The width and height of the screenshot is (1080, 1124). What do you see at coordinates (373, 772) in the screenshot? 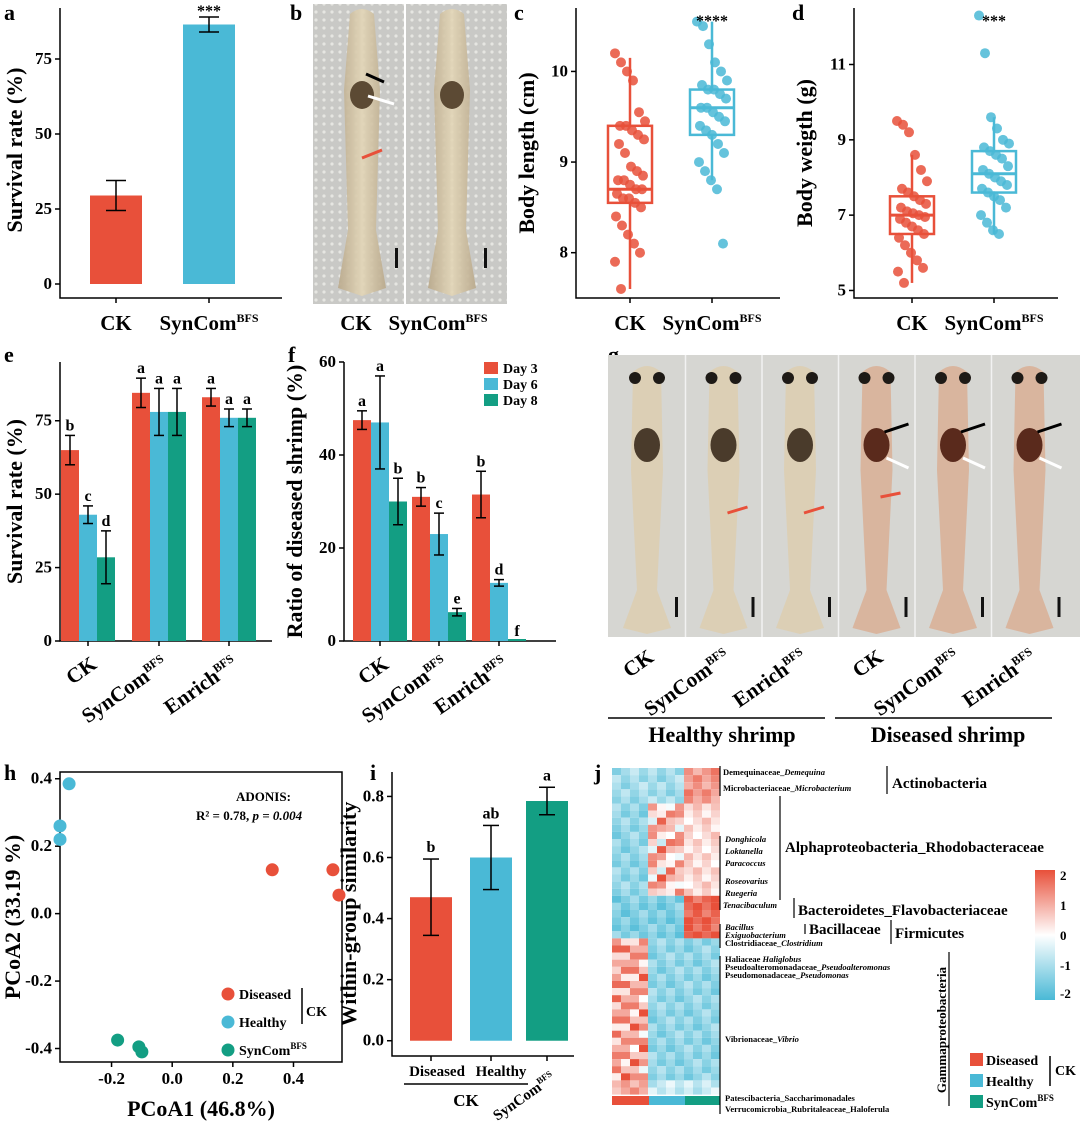
I see `panel-label-i: i` at bounding box center [373, 772].